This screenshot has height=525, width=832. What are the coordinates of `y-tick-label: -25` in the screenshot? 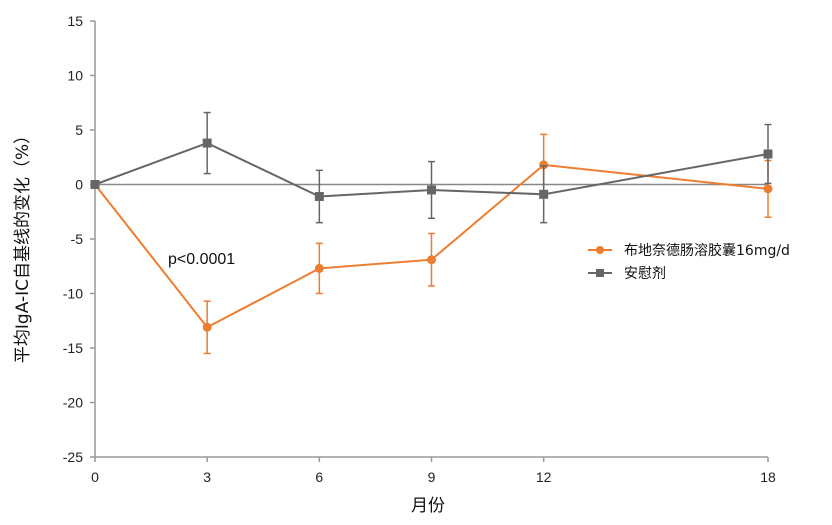 It's located at (73, 457).